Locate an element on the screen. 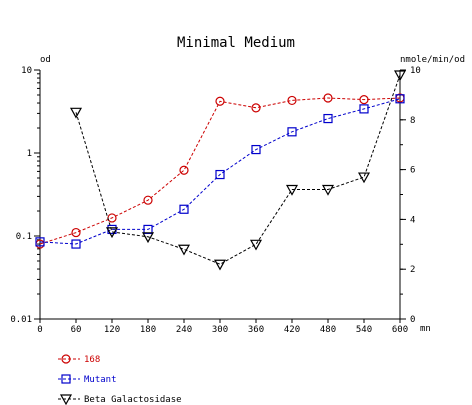 The image size is (472, 405). y-right-tick-label: 8 is located at coordinates (412, 121).